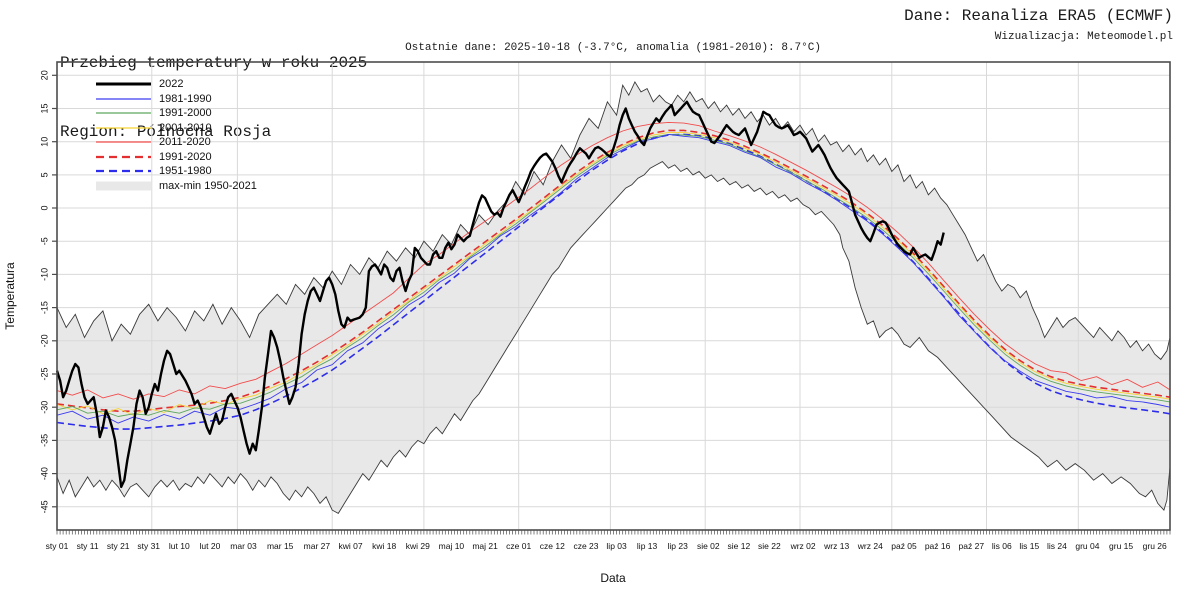 The height and width of the screenshot is (600, 1200). I want to click on data-source-label: Dane: Reanaliza ERA5 (ECMWF), so click(1038, 16).